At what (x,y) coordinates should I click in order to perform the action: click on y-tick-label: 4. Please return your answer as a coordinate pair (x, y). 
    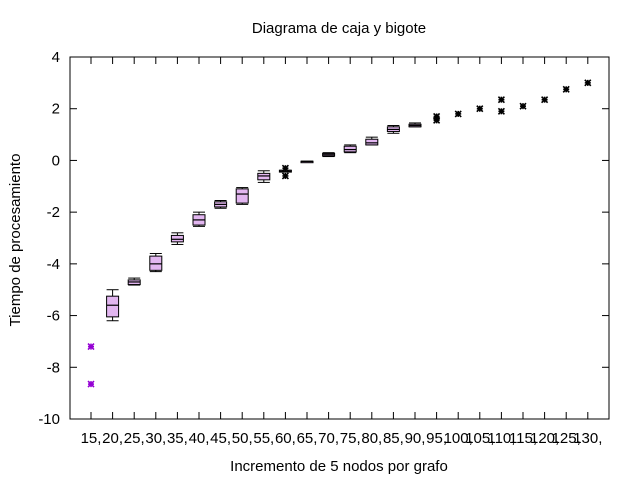
    Looking at the image, I should click on (56, 57).